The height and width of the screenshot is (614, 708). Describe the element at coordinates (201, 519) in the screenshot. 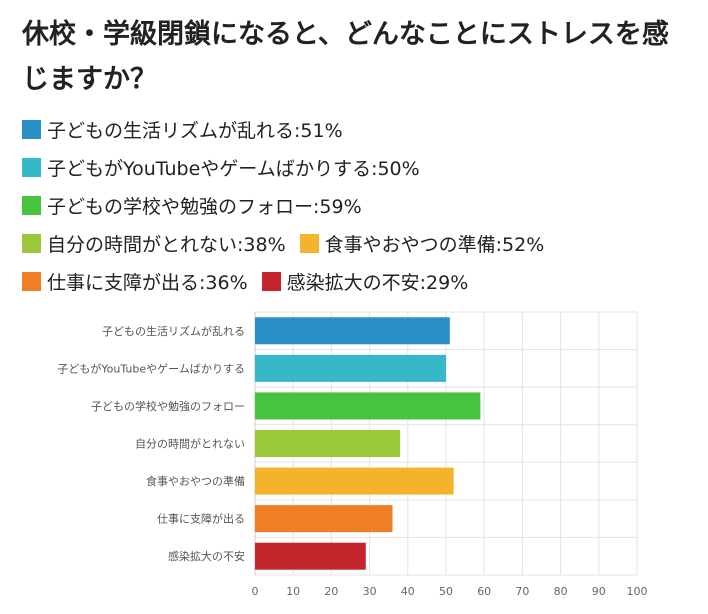

I see `category-label: 仕事に支障が出る` at that location.